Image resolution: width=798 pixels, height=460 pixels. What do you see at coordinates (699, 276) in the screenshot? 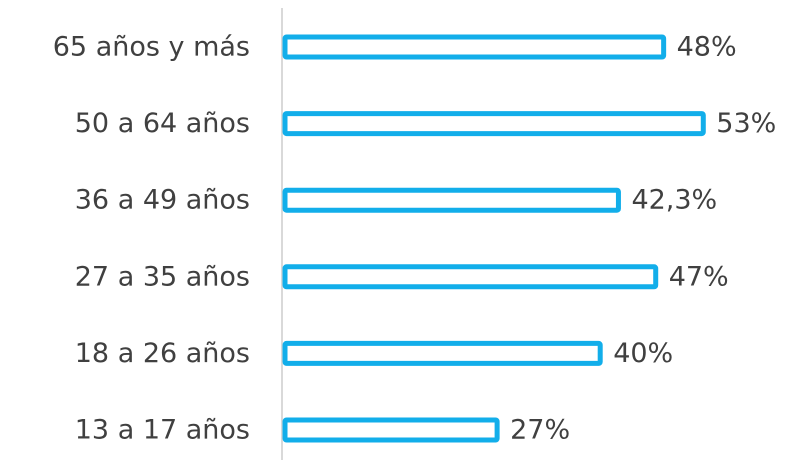
I see `value-label: 47%` at bounding box center [699, 276].